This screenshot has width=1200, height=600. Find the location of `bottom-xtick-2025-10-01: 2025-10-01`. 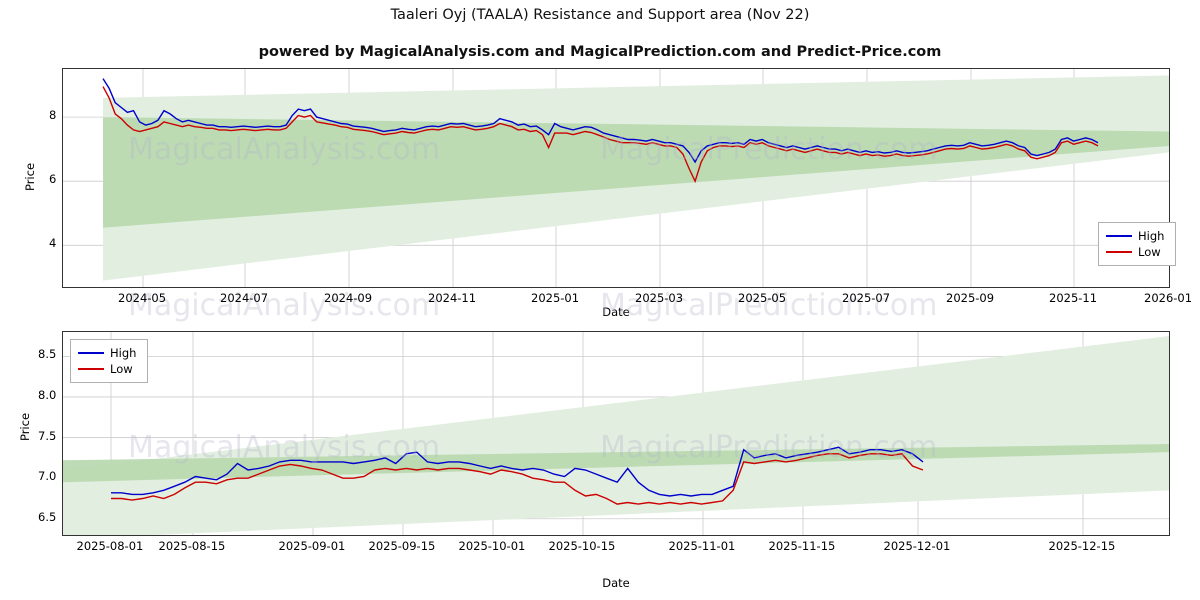

bottom-xtick-2025-10-01: 2025-10-01 is located at coordinates (492, 546).